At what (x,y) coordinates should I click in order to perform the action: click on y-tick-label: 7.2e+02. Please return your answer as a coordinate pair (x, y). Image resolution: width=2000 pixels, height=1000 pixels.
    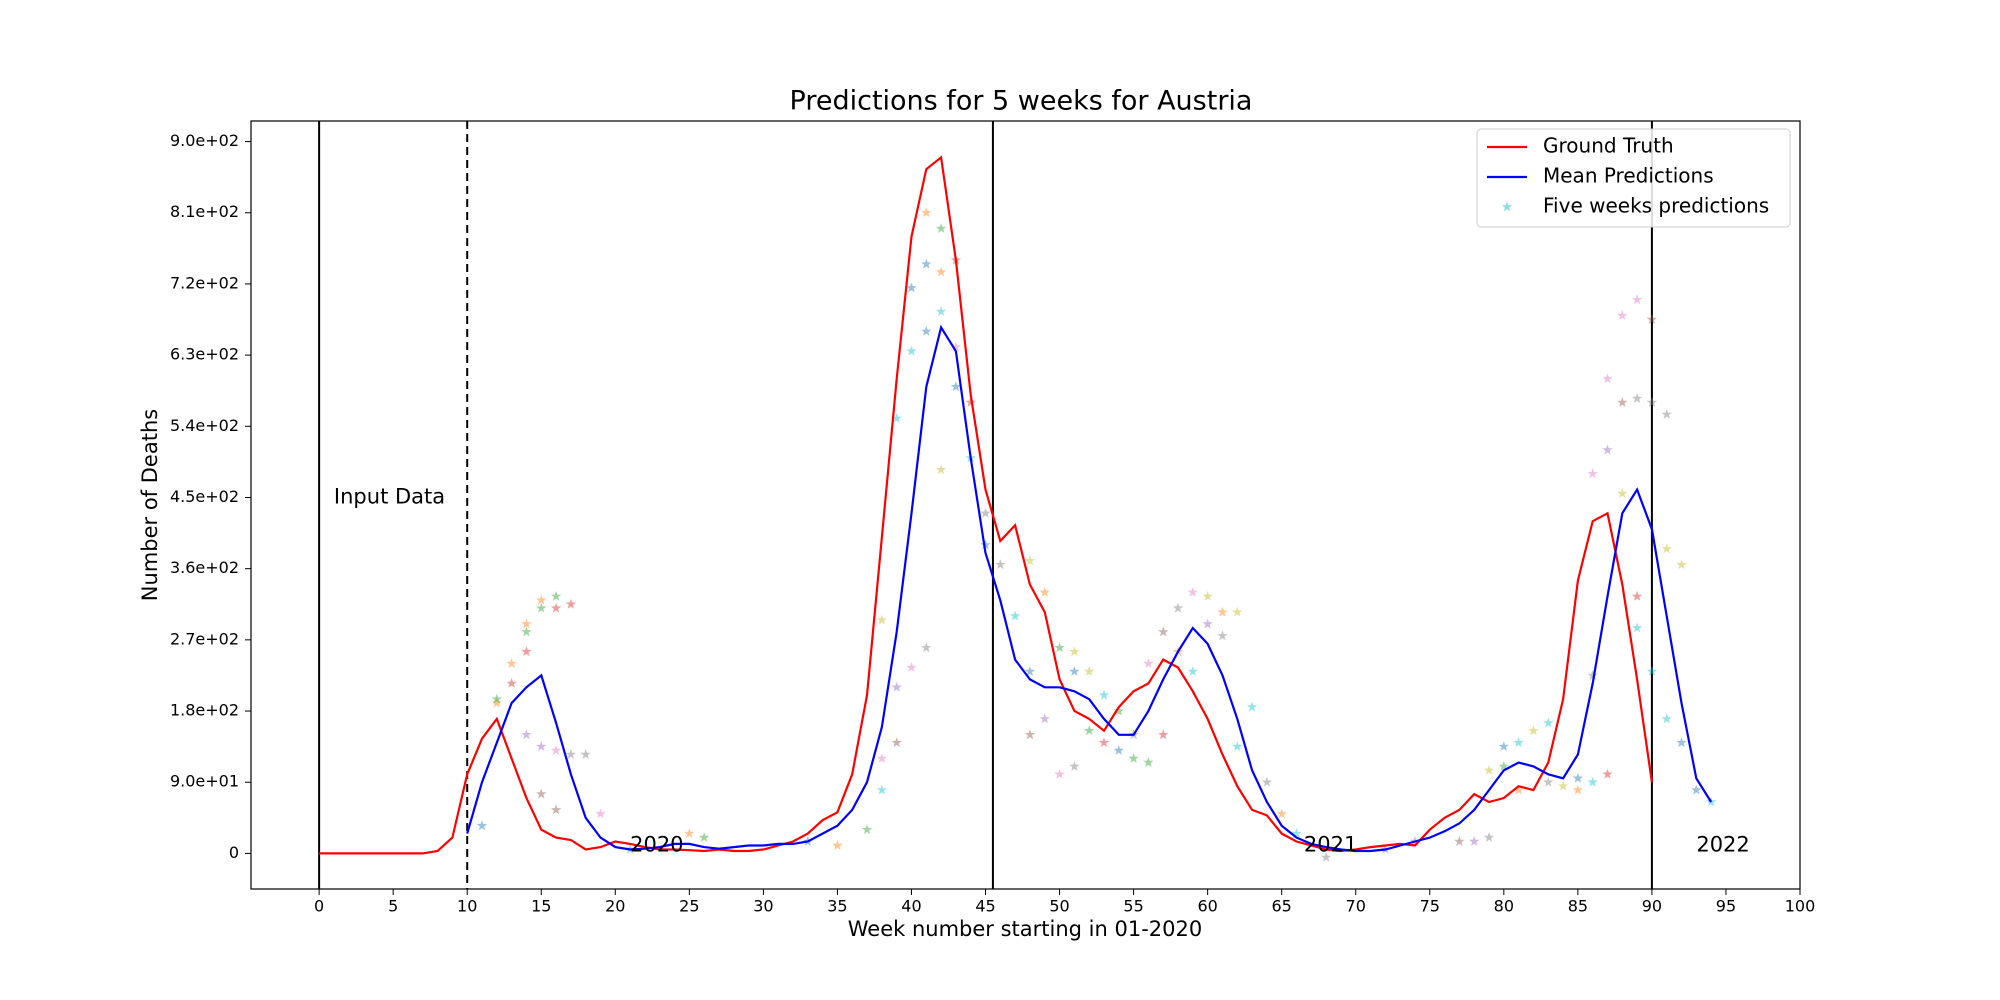
    Looking at the image, I should click on (204, 282).